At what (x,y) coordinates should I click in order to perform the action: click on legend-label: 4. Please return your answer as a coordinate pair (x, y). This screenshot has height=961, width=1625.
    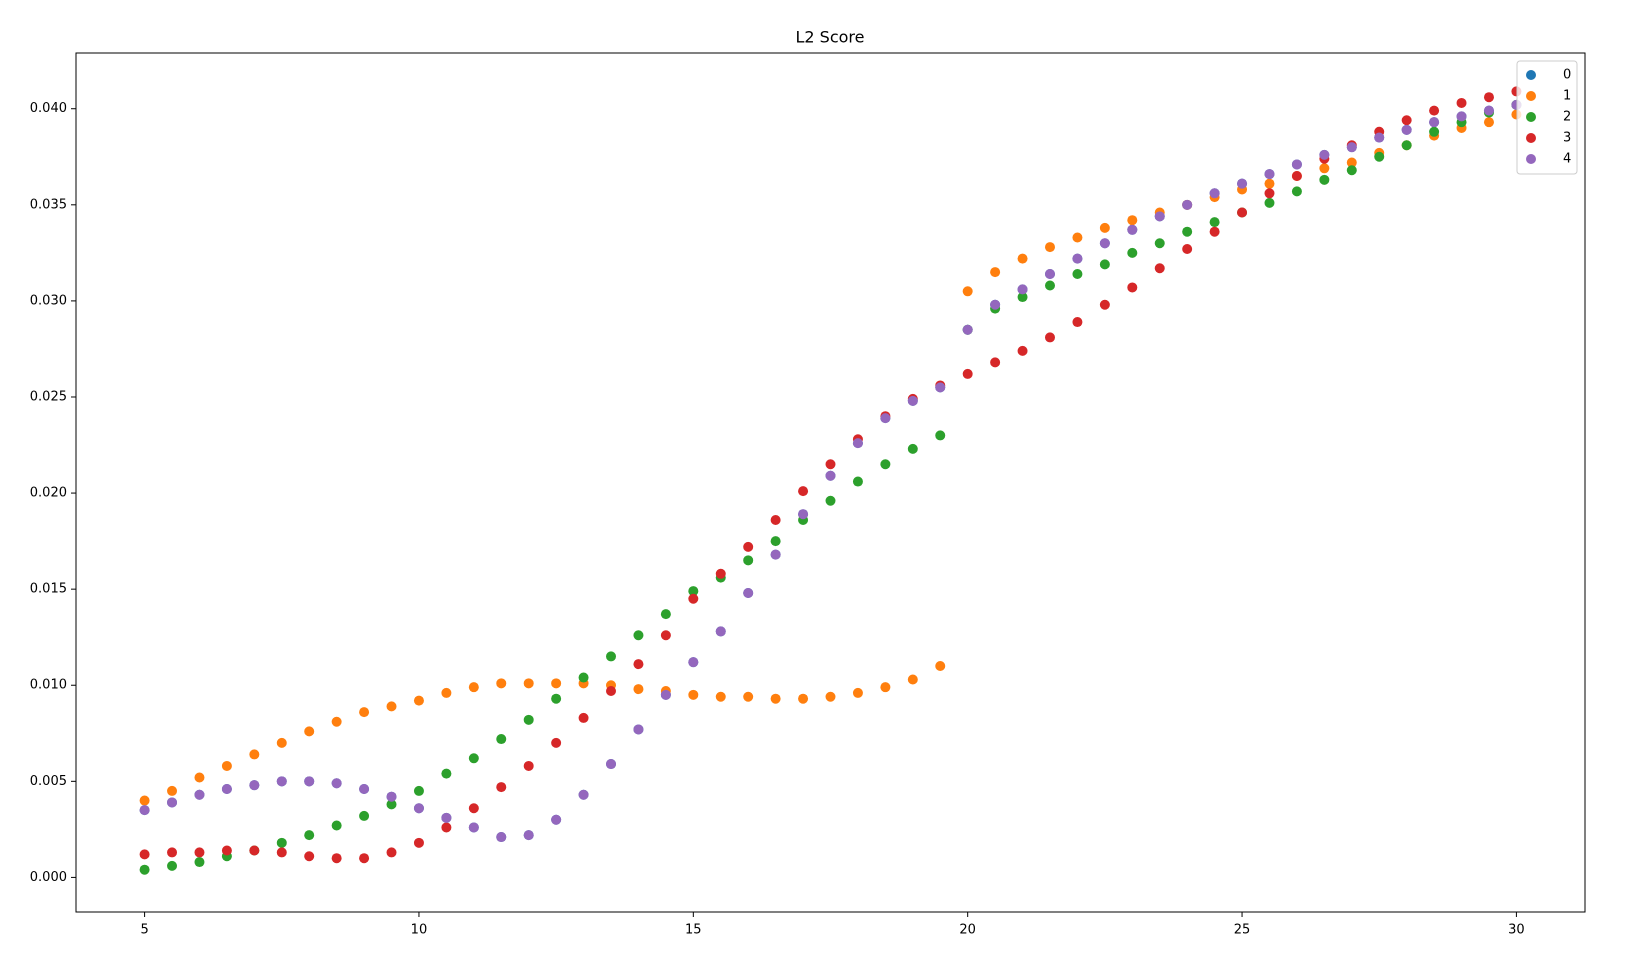
    Looking at the image, I should click on (1567, 159).